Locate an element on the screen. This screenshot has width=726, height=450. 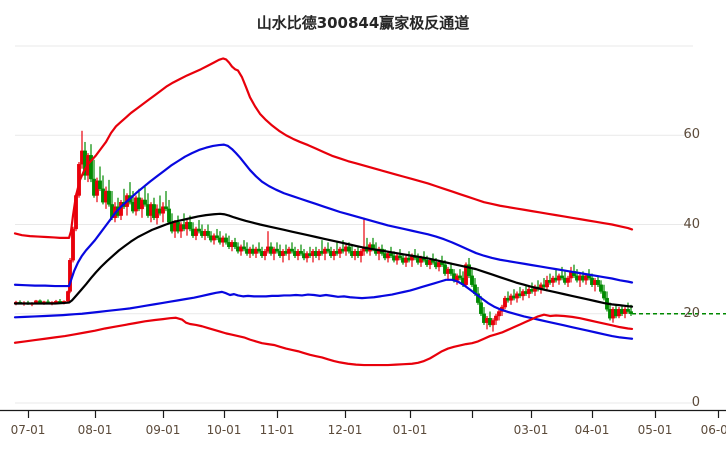
x-tick-label: 05-01 is located at coordinates (655, 430).